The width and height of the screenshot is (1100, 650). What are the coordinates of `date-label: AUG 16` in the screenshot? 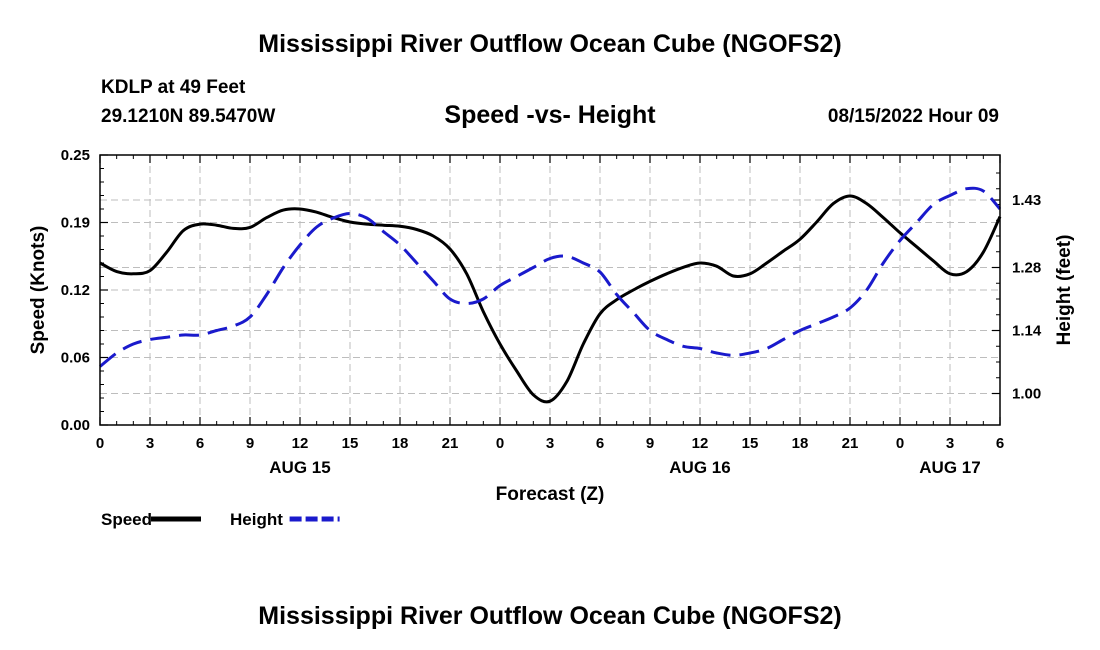 It's located at (699, 467).